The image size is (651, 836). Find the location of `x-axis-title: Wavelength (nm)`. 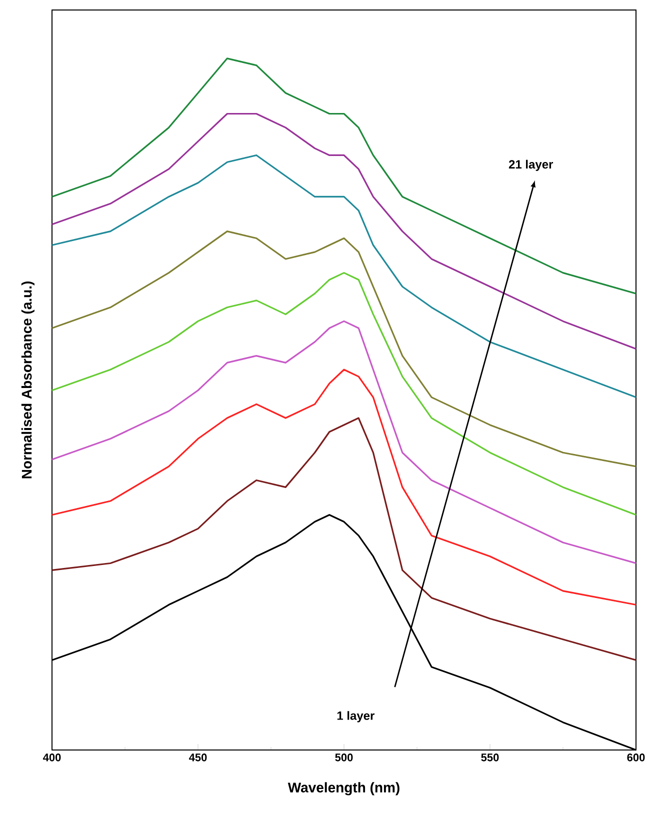

x-axis-title: Wavelength (nm) is located at coordinates (344, 789).